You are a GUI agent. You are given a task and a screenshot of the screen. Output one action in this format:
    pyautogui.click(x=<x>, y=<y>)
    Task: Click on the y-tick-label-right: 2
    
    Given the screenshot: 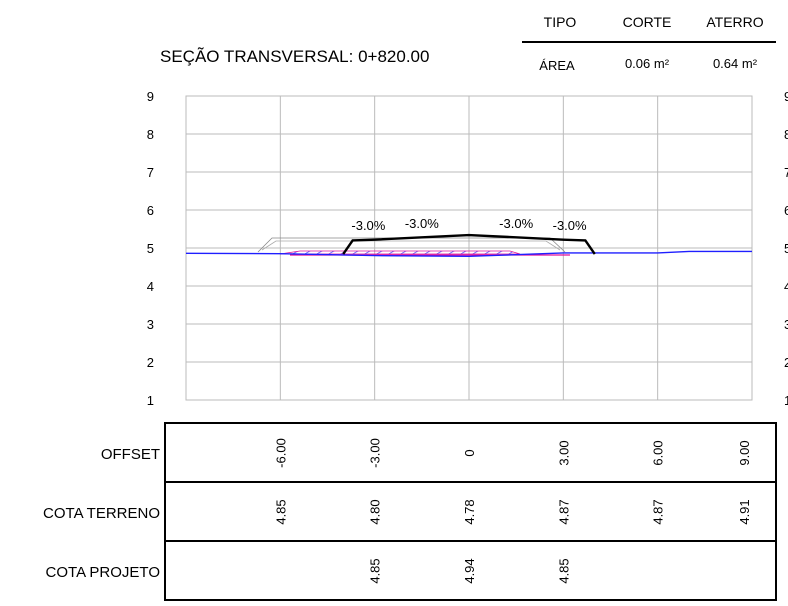 What is the action you would take?
    pyautogui.click(x=786, y=362)
    